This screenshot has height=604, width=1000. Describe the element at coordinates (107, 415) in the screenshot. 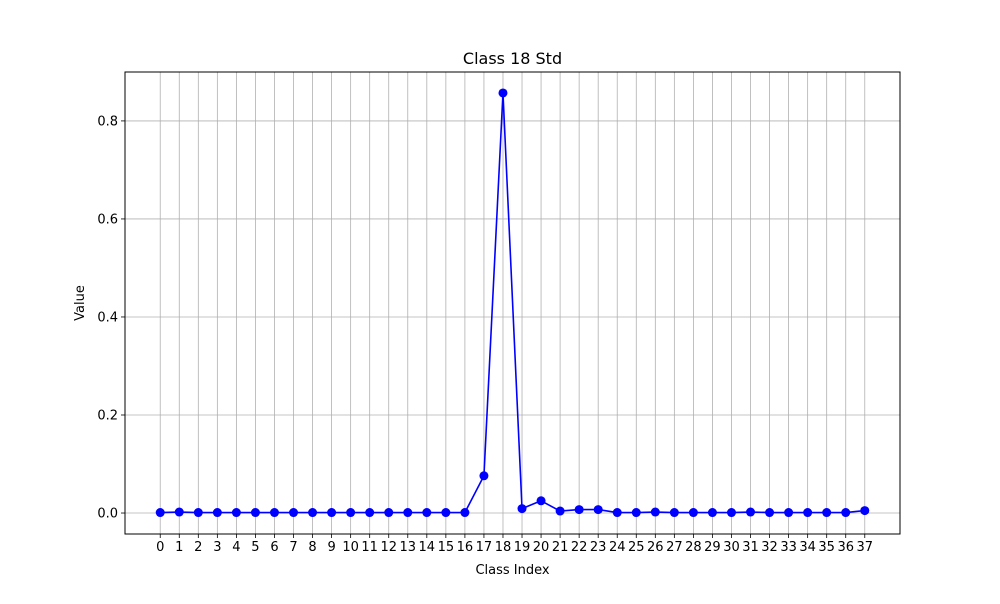

I see `y-tick-label: 0.2` at that location.